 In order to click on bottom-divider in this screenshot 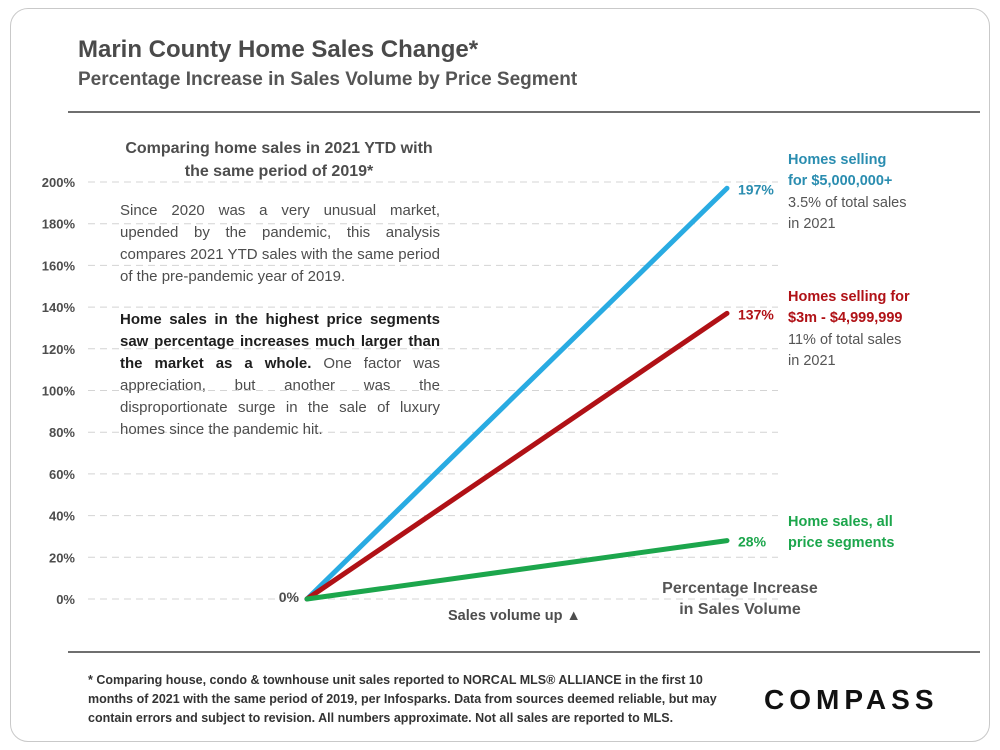, I will do `click(524, 652)`.